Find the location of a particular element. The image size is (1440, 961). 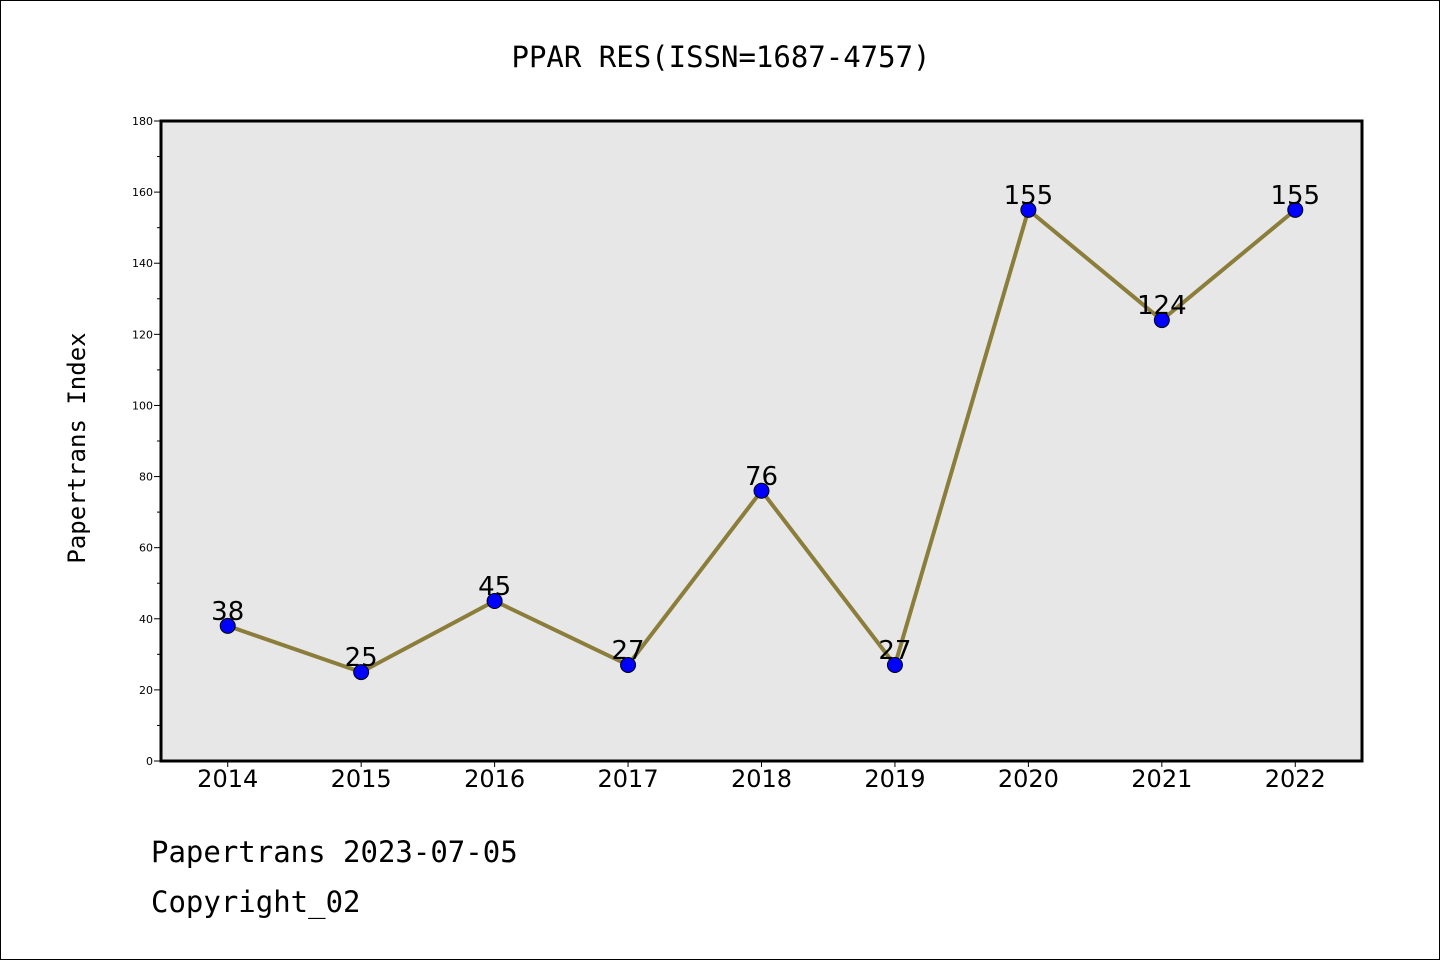

data-label: 45 is located at coordinates (494, 587).